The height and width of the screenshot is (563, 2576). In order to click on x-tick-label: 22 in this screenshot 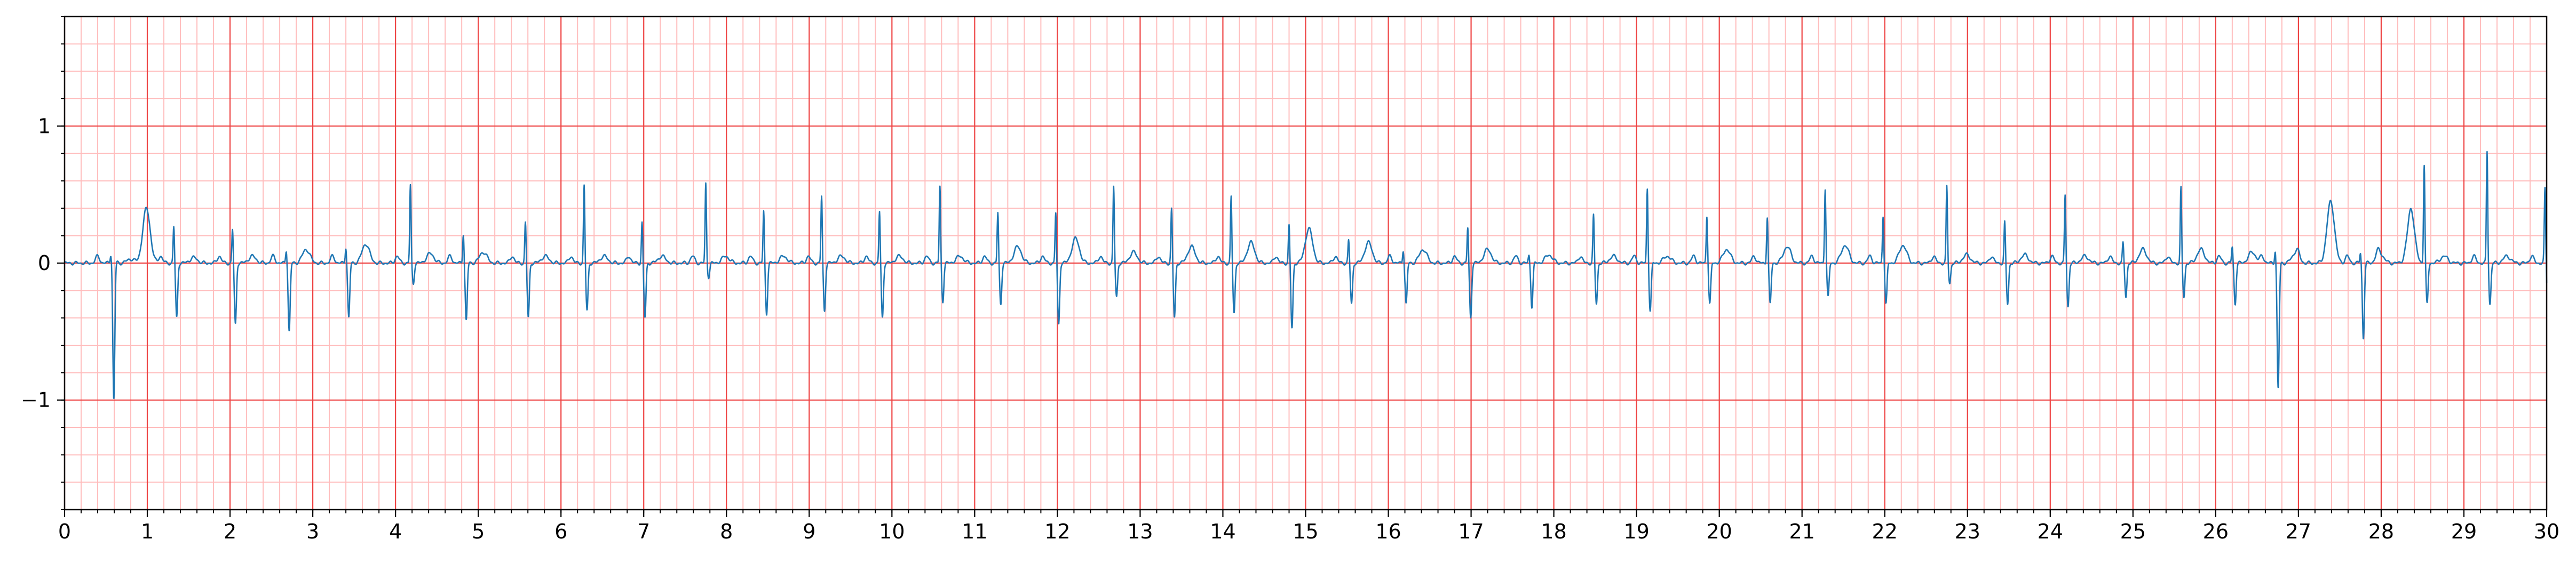, I will do `click(1885, 531)`.